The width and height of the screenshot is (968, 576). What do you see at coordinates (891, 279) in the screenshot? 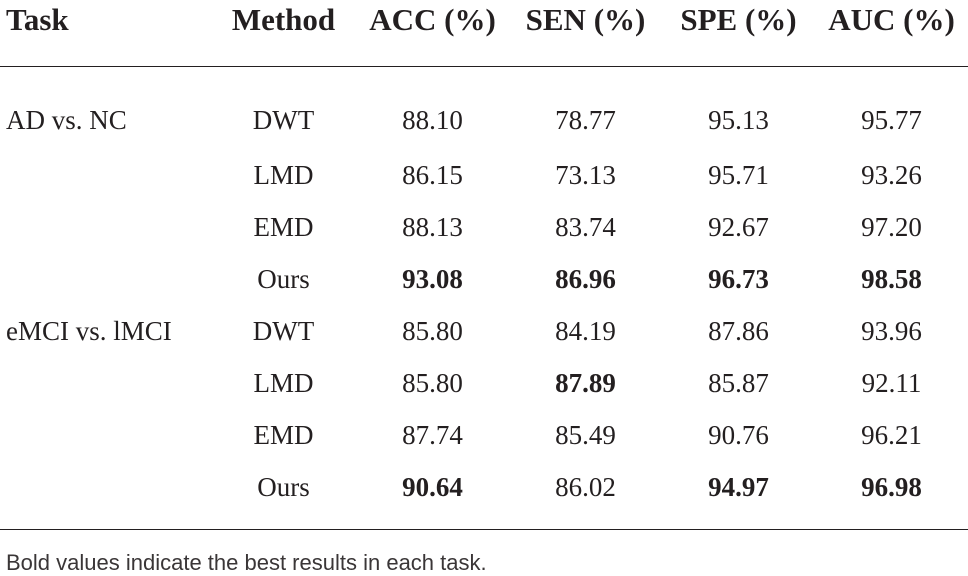
I see `cell-auc: 98.58` at bounding box center [891, 279].